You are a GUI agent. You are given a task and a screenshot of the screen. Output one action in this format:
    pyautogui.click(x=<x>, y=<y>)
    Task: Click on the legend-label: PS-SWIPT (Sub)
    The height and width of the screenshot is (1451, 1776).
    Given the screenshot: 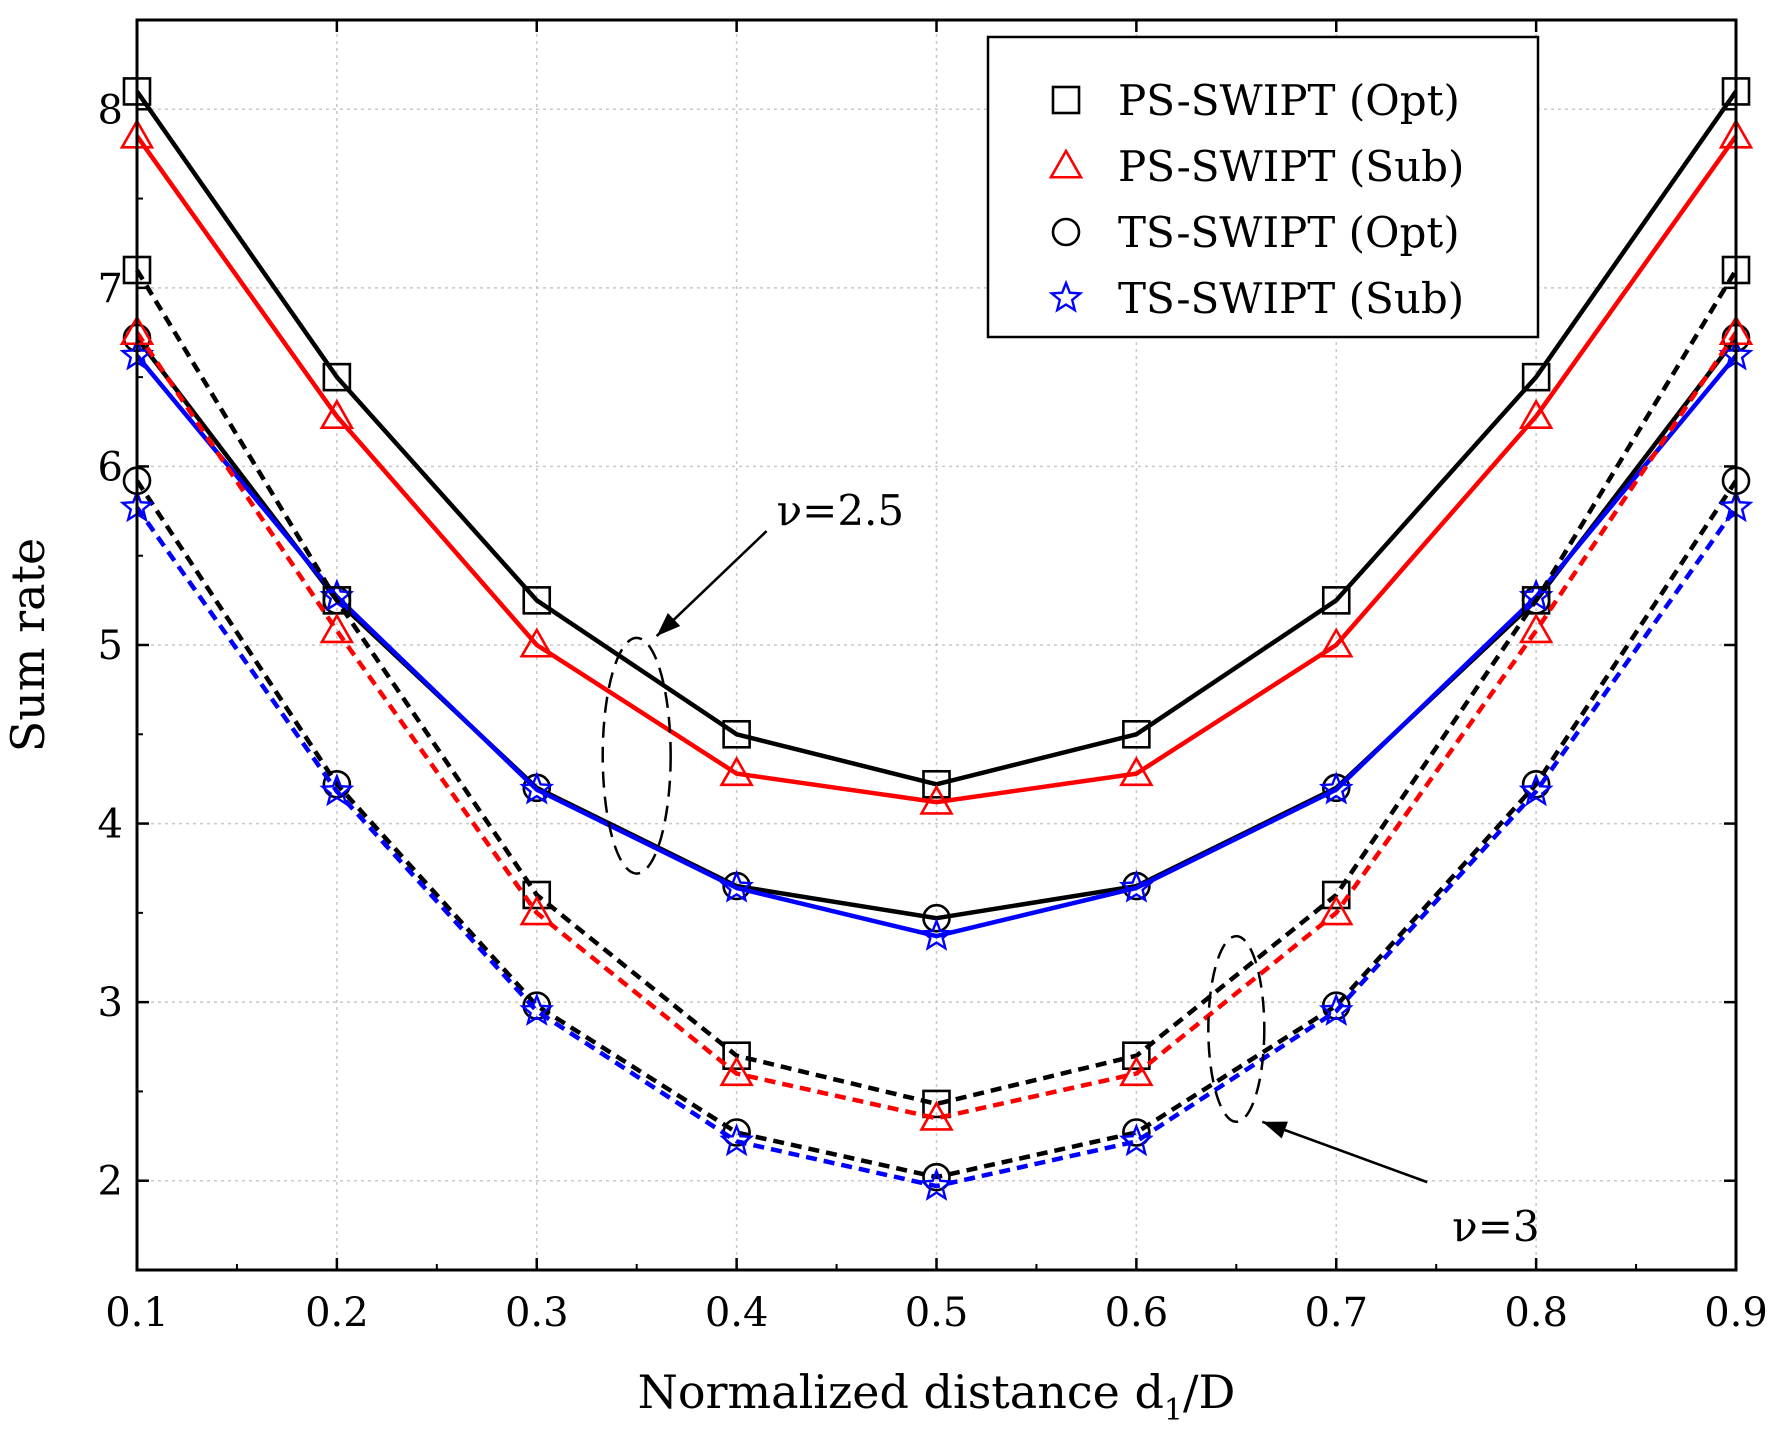 What is the action you would take?
    pyautogui.click(x=1291, y=166)
    